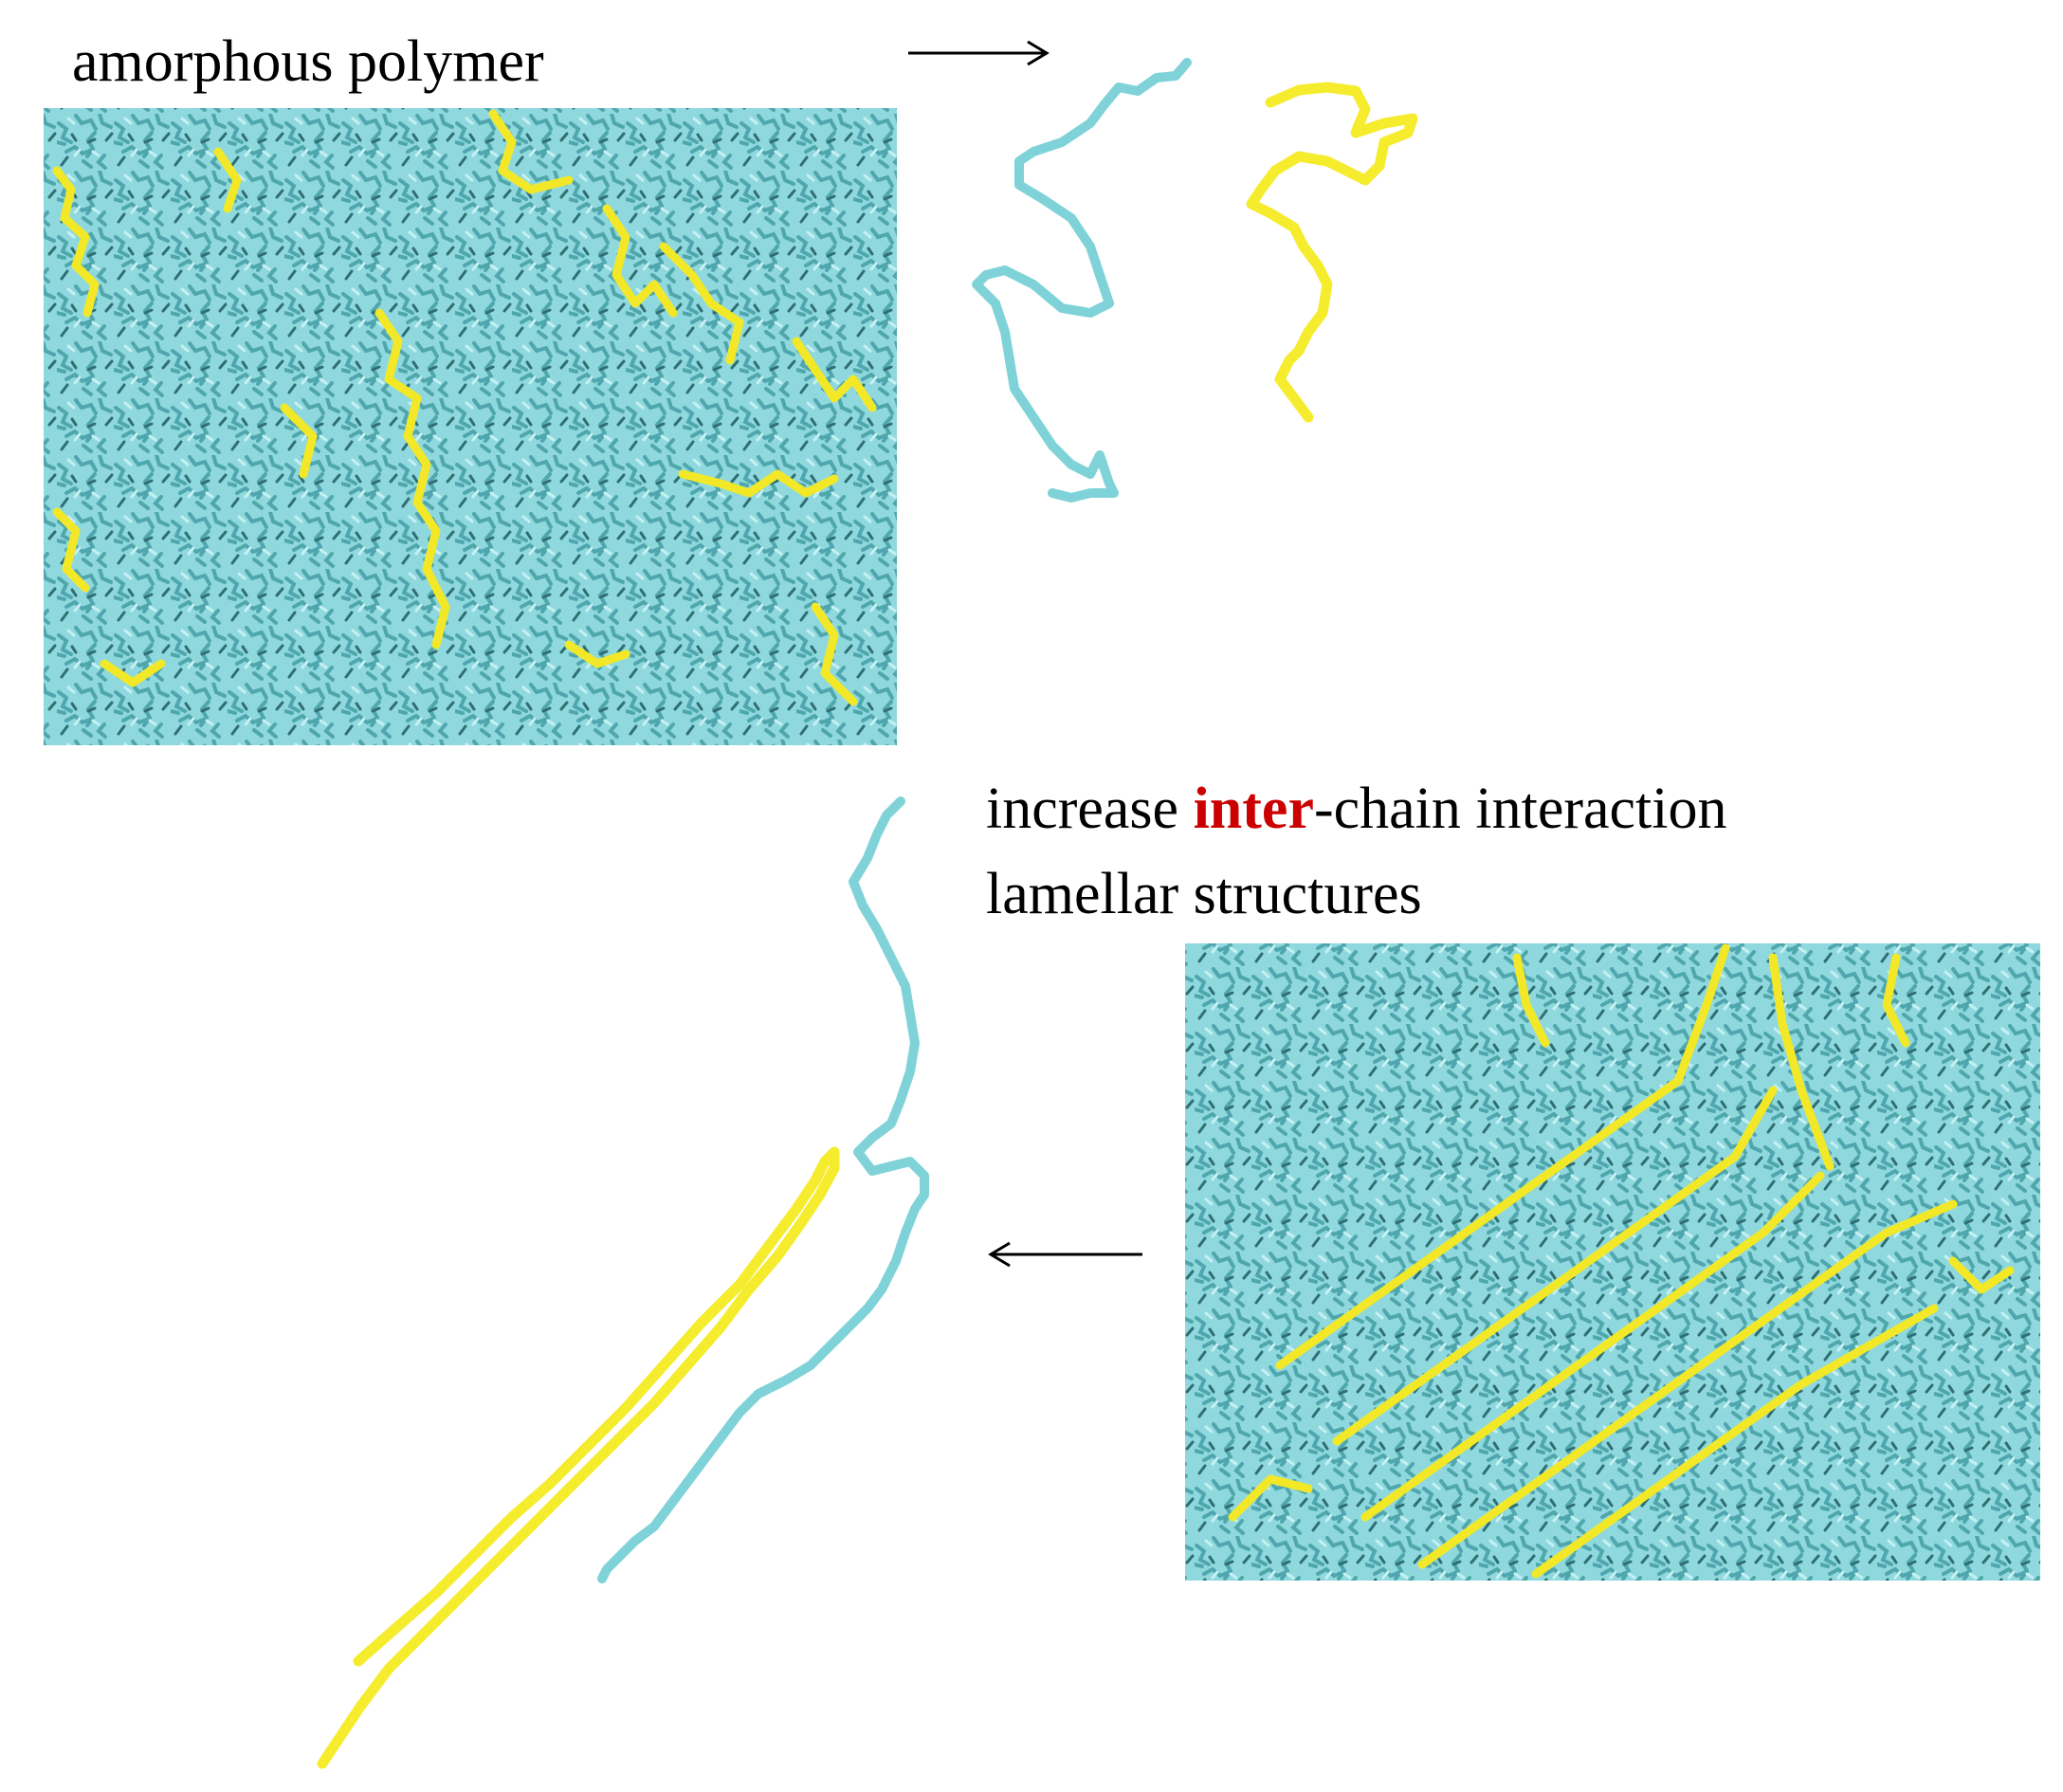 This screenshot has width=2063, height=1792. Describe the element at coordinates (763, 1189) in the screenshot. I see `folded-cyan-chain` at that location.